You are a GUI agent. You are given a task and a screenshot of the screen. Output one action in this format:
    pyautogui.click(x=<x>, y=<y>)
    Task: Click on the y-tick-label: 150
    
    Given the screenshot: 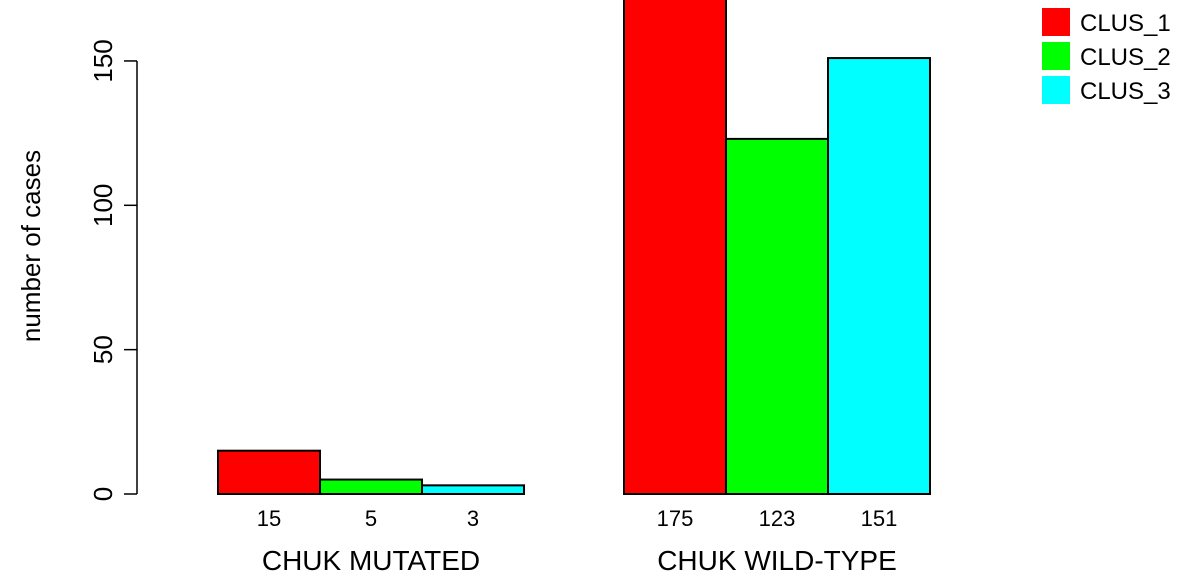 What is the action you would take?
    pyautogui.click(x=103, y=60)
    